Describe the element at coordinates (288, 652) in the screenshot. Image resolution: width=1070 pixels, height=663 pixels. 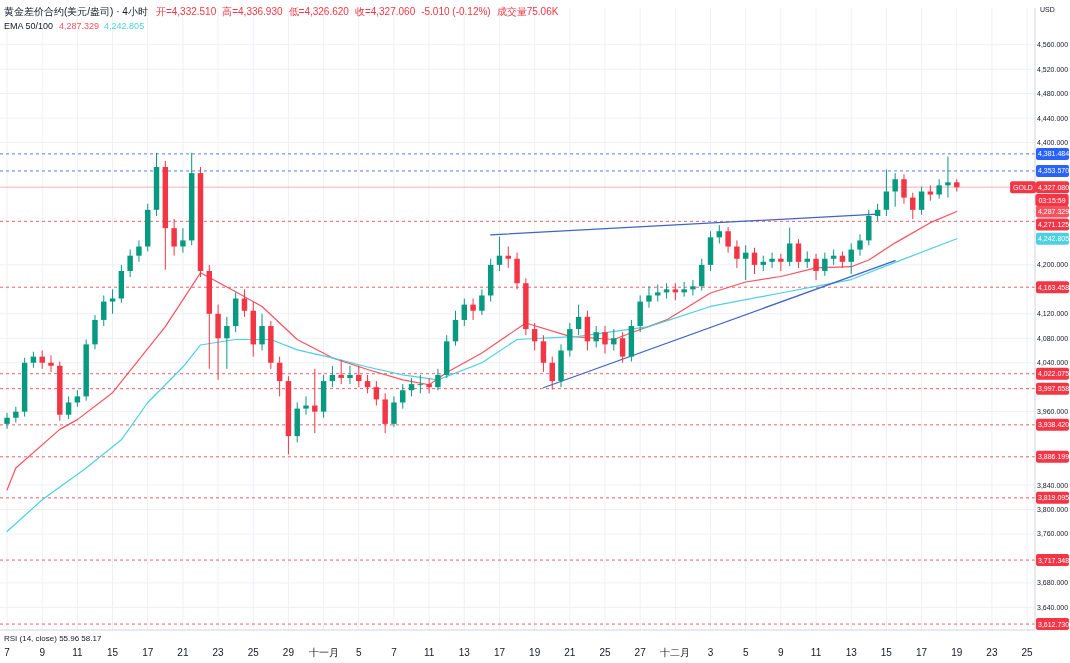
I see `x-tick-label: 29` at that location.